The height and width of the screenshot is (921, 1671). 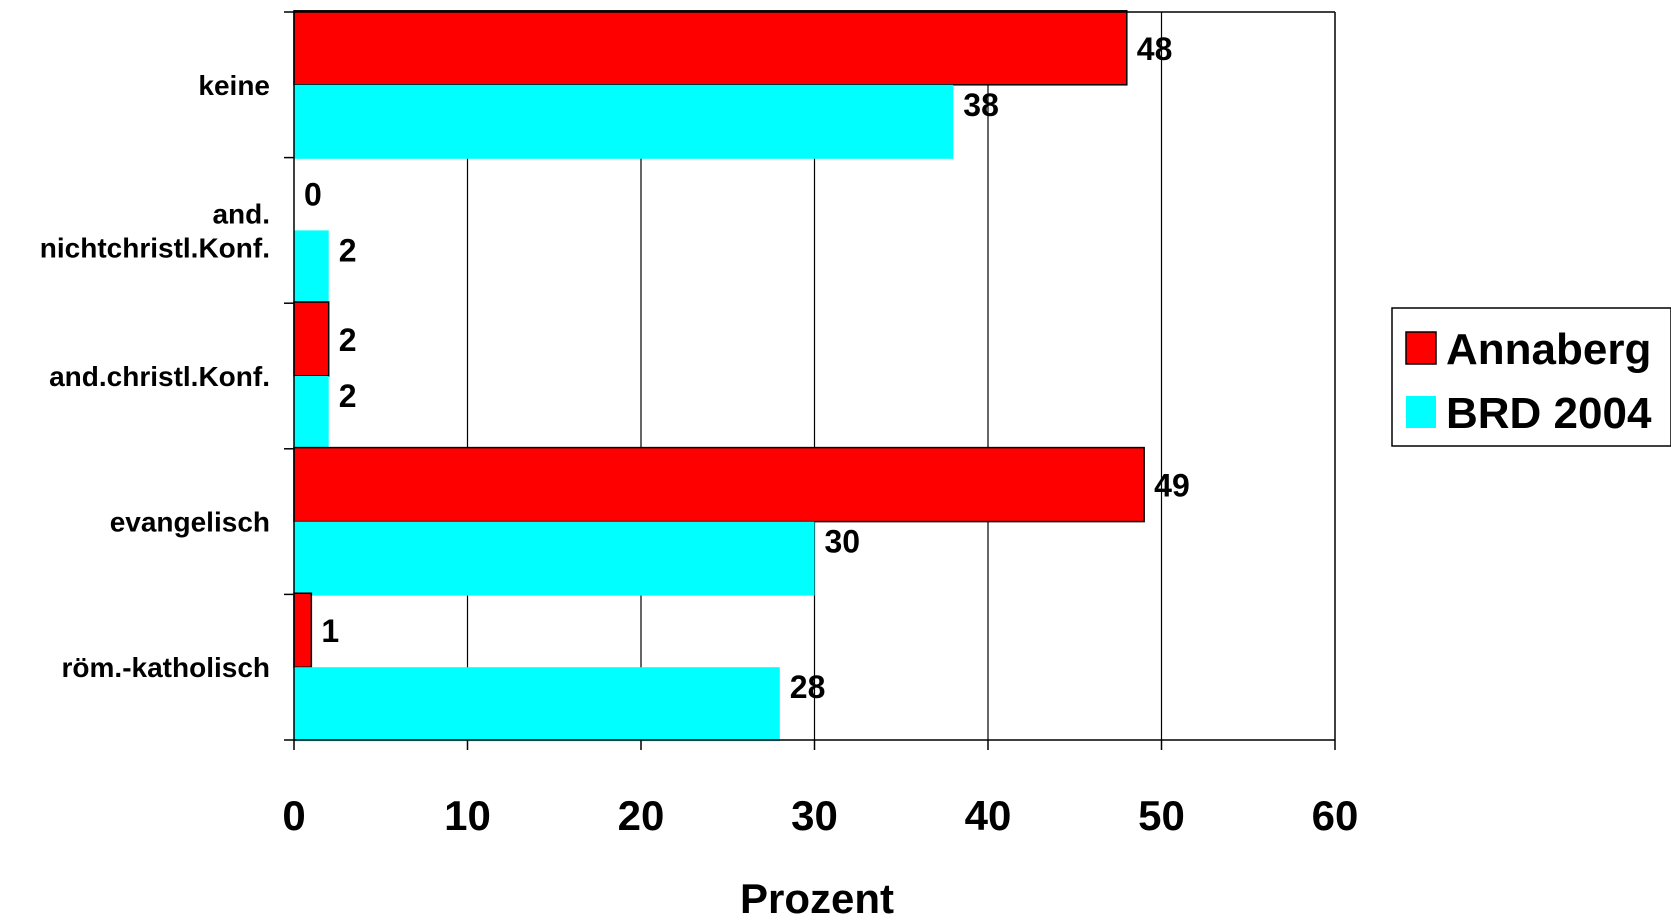 I want to click on category-label: keine, so click(x=234, y=85).